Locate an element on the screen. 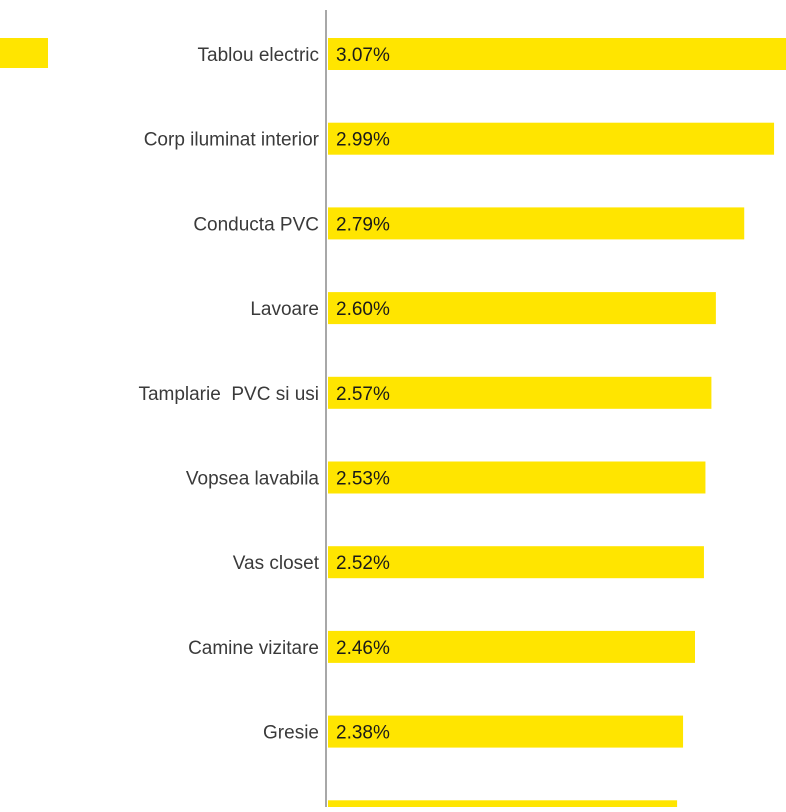 The width and height of the screenshot is (786, 812). category-label-2: Corp iluminat interior is located at coordinates (232, 140).